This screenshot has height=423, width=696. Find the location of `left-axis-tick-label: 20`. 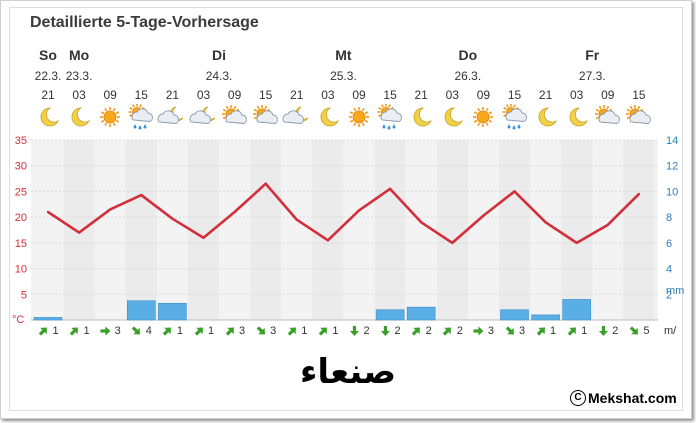

left-axis-tick-label: 20 is located at coordinates (21, 218).